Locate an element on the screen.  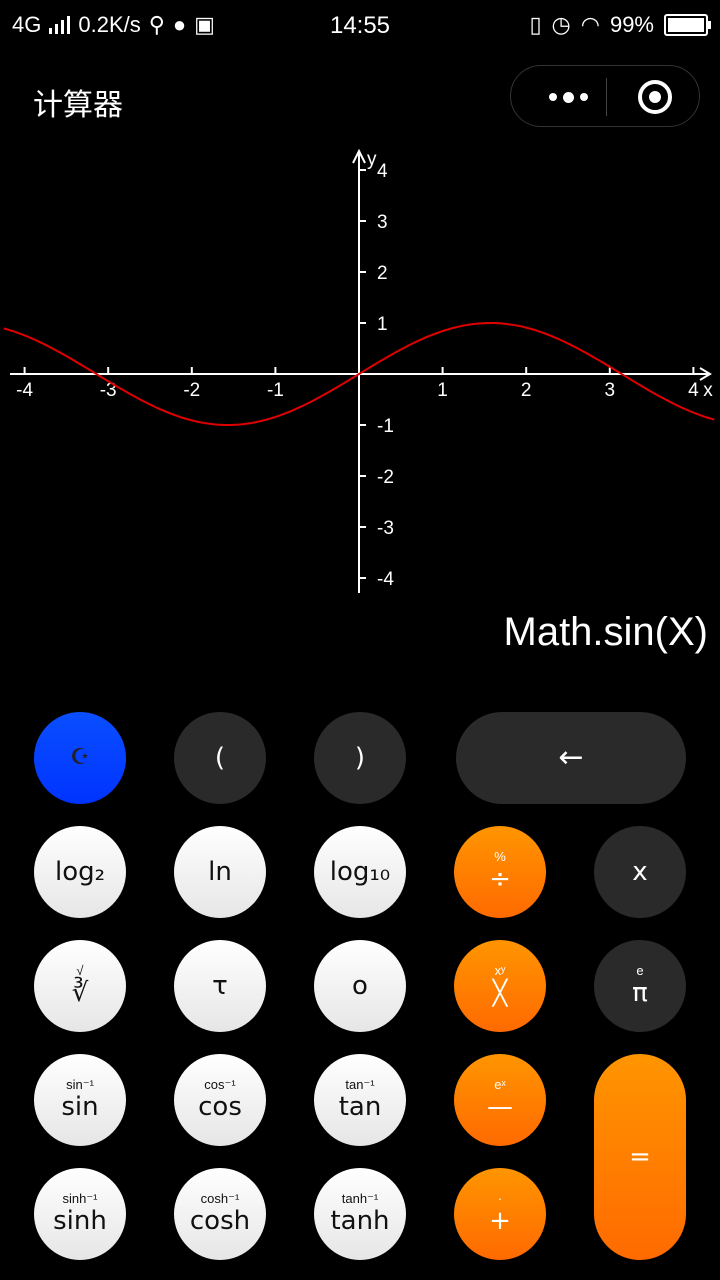
sinh-button: sinh⁻¹ sinh is located at coordinates (80, 1214).